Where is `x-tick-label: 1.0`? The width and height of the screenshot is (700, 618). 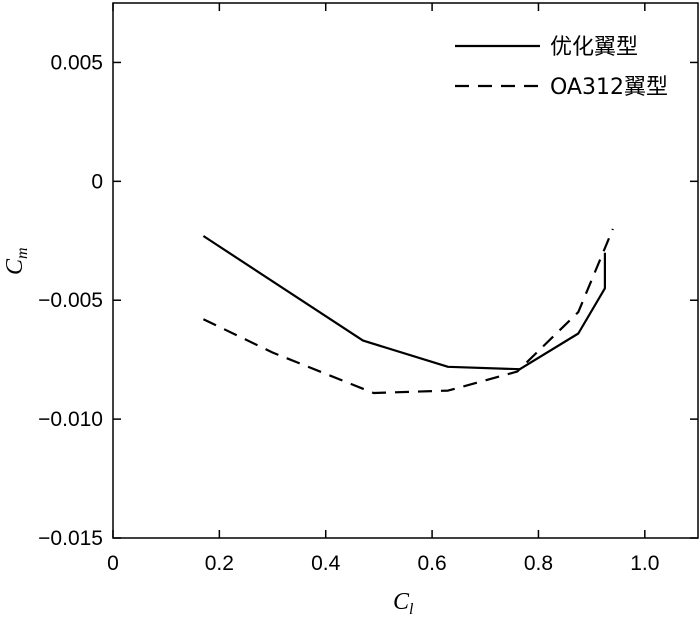
x-tick-label: 1.0 is located at coordinates (644, 563).